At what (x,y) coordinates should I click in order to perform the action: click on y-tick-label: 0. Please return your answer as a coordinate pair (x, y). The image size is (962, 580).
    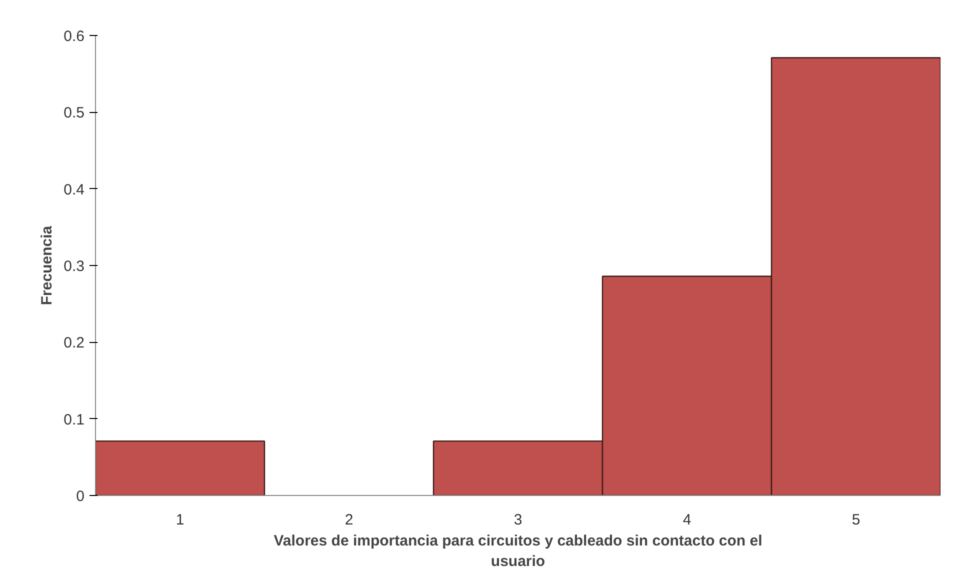
    Looking at the image, I should click on (80, 496).